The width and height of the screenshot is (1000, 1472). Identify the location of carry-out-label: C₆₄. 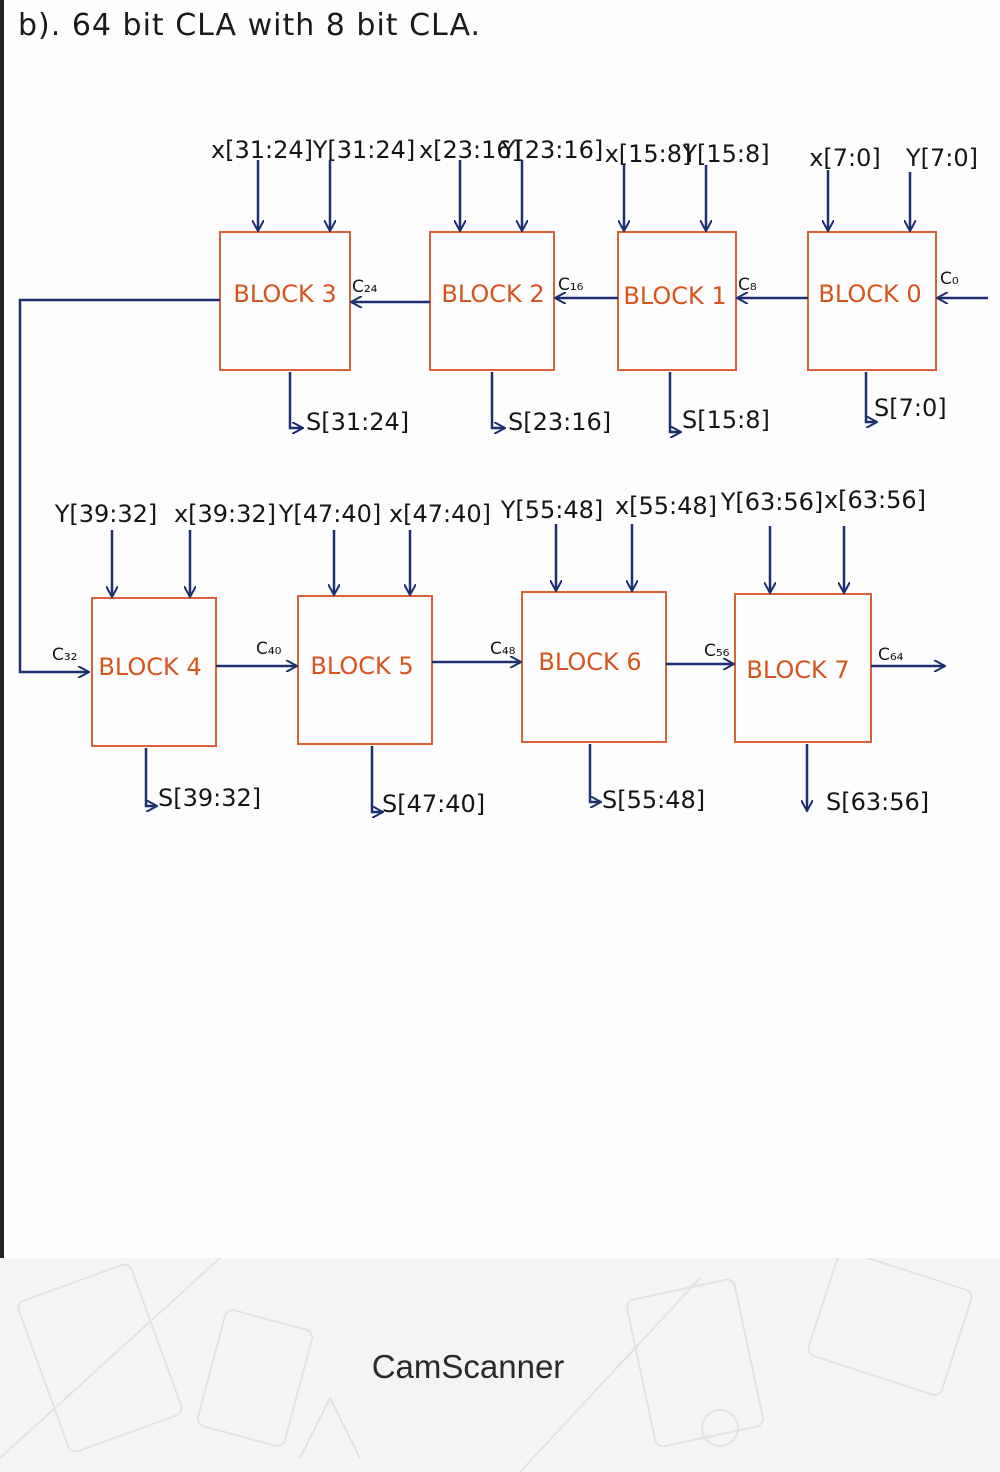
(891, 655).